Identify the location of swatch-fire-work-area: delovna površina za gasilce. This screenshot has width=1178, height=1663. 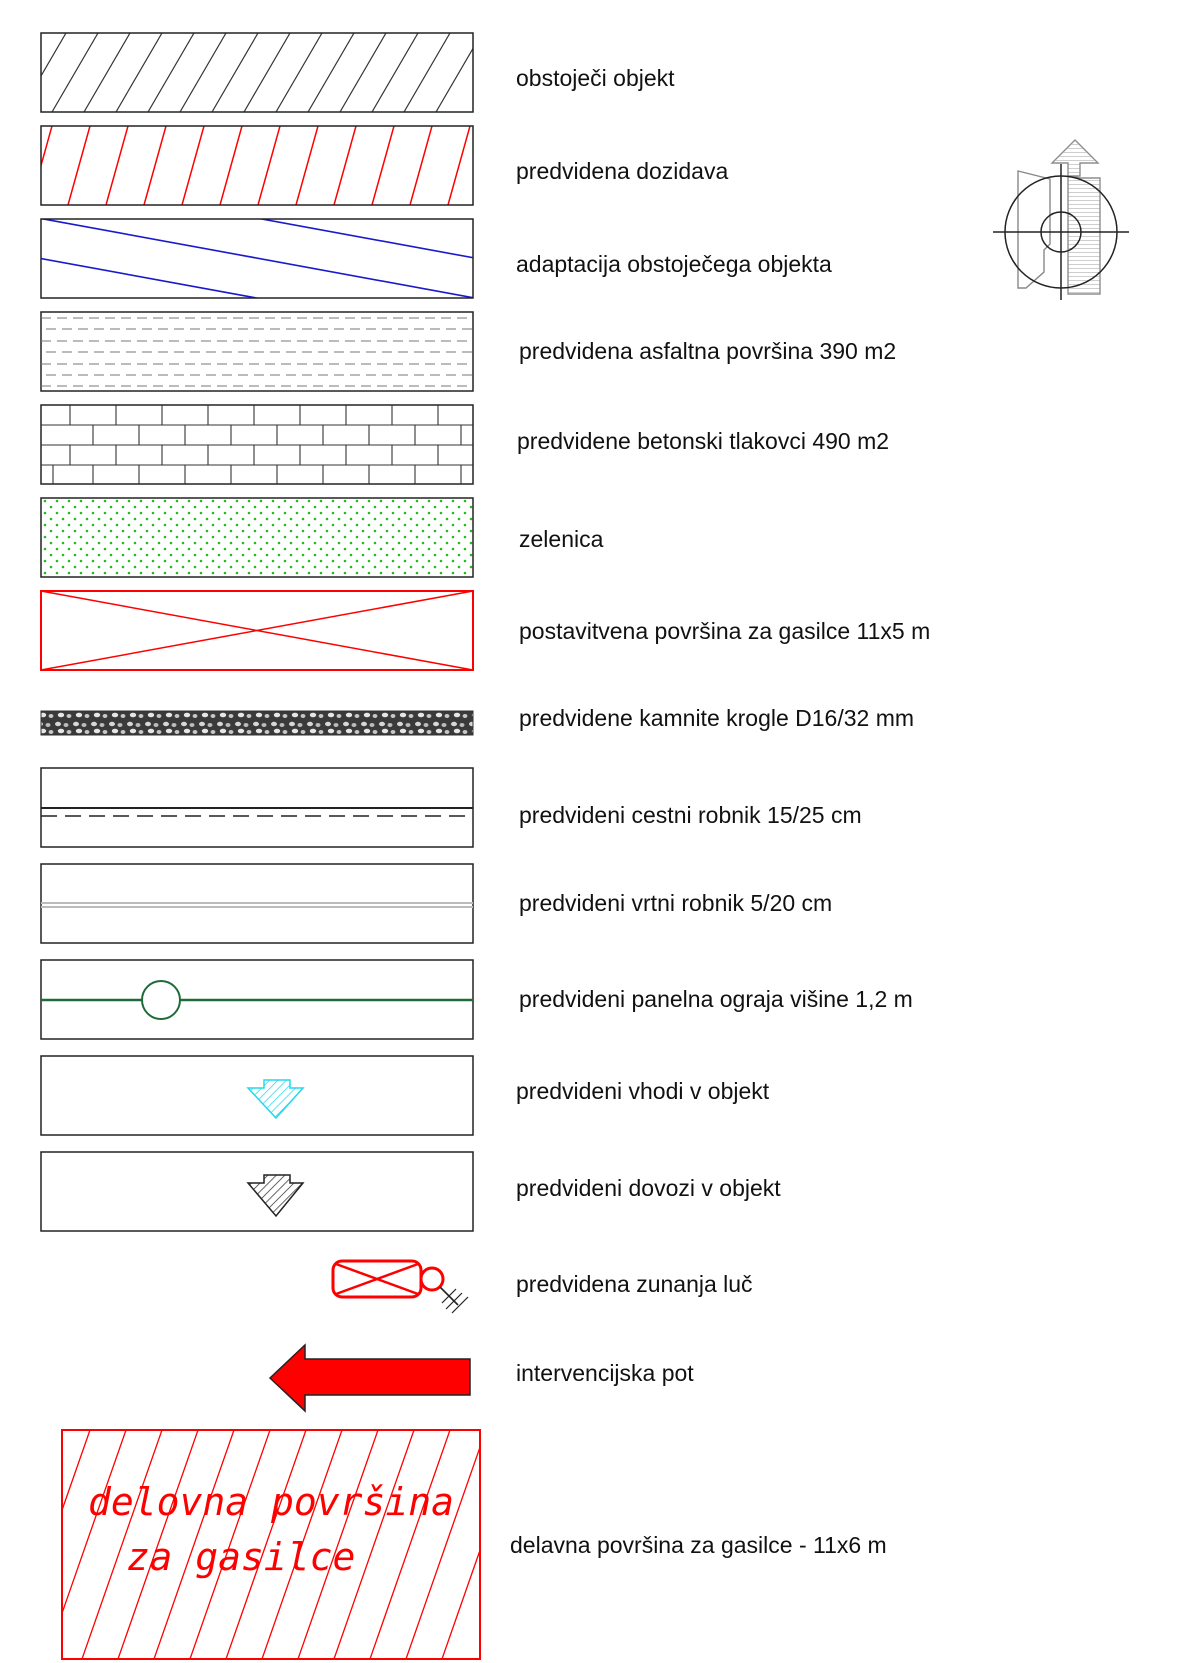
(271, 1544).